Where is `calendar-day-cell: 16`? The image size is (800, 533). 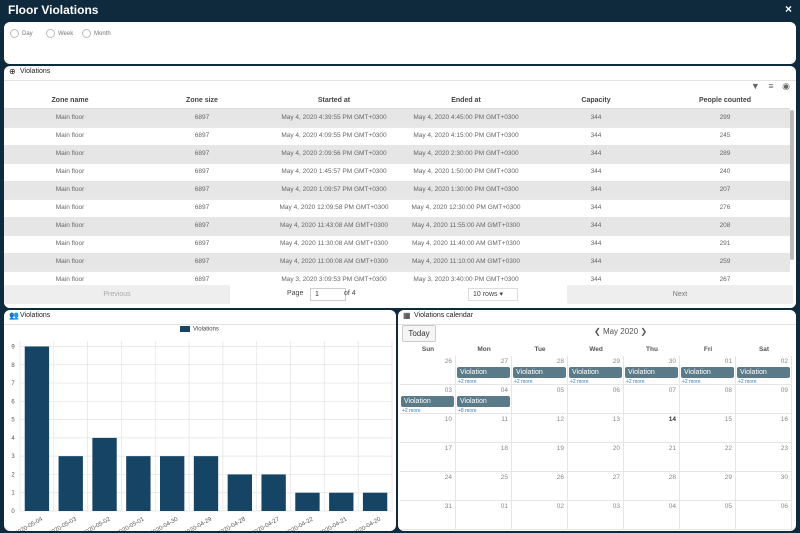 calendar-day-cell: 16 is located at coordinates (764, 428).